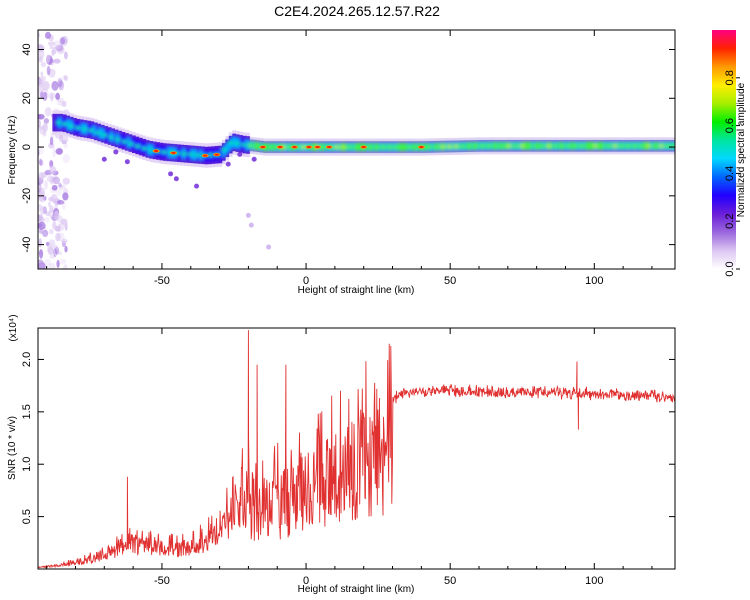  I want to click on snr-y-label: SNR (10 * v/v), so click(12, 448).